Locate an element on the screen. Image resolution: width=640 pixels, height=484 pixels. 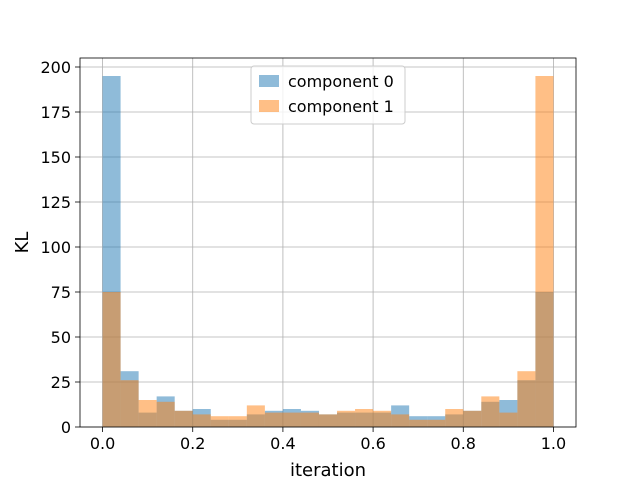
y-axis-label: KL is located at coordinates (22, 243).